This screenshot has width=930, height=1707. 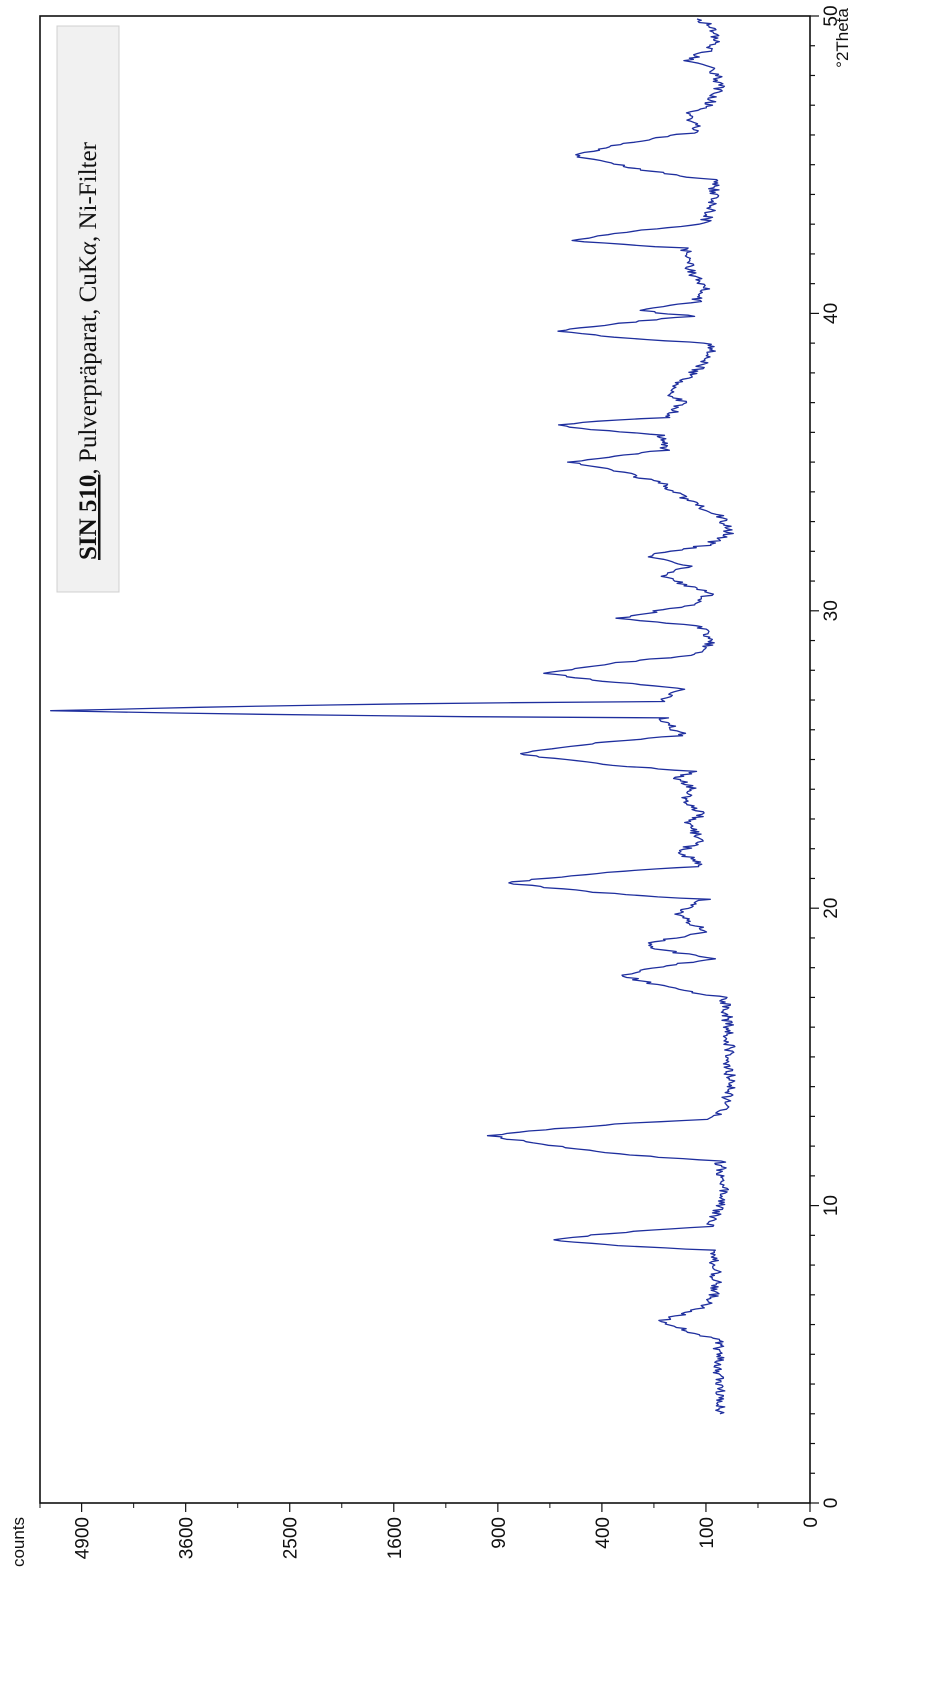 I want to click on y-tick-label: 2500, so click(x=291, y=1538).